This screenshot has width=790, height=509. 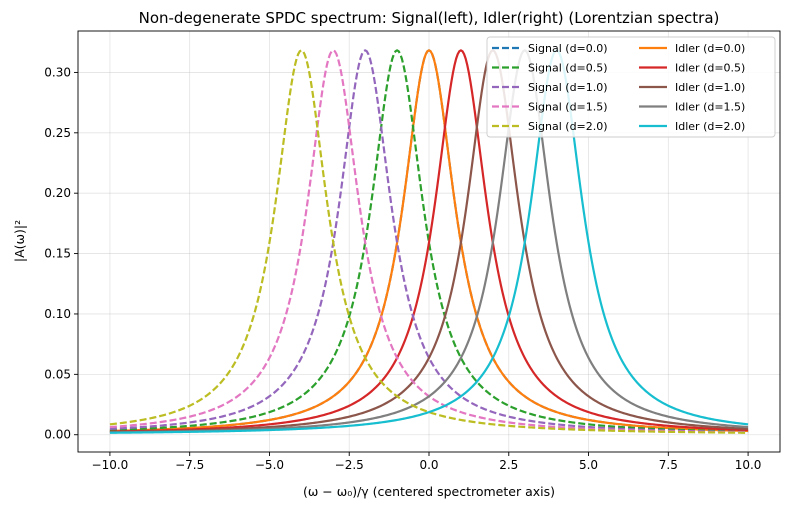 I want to click on x-tick-label: 0.0, so click(x=428, y=465).